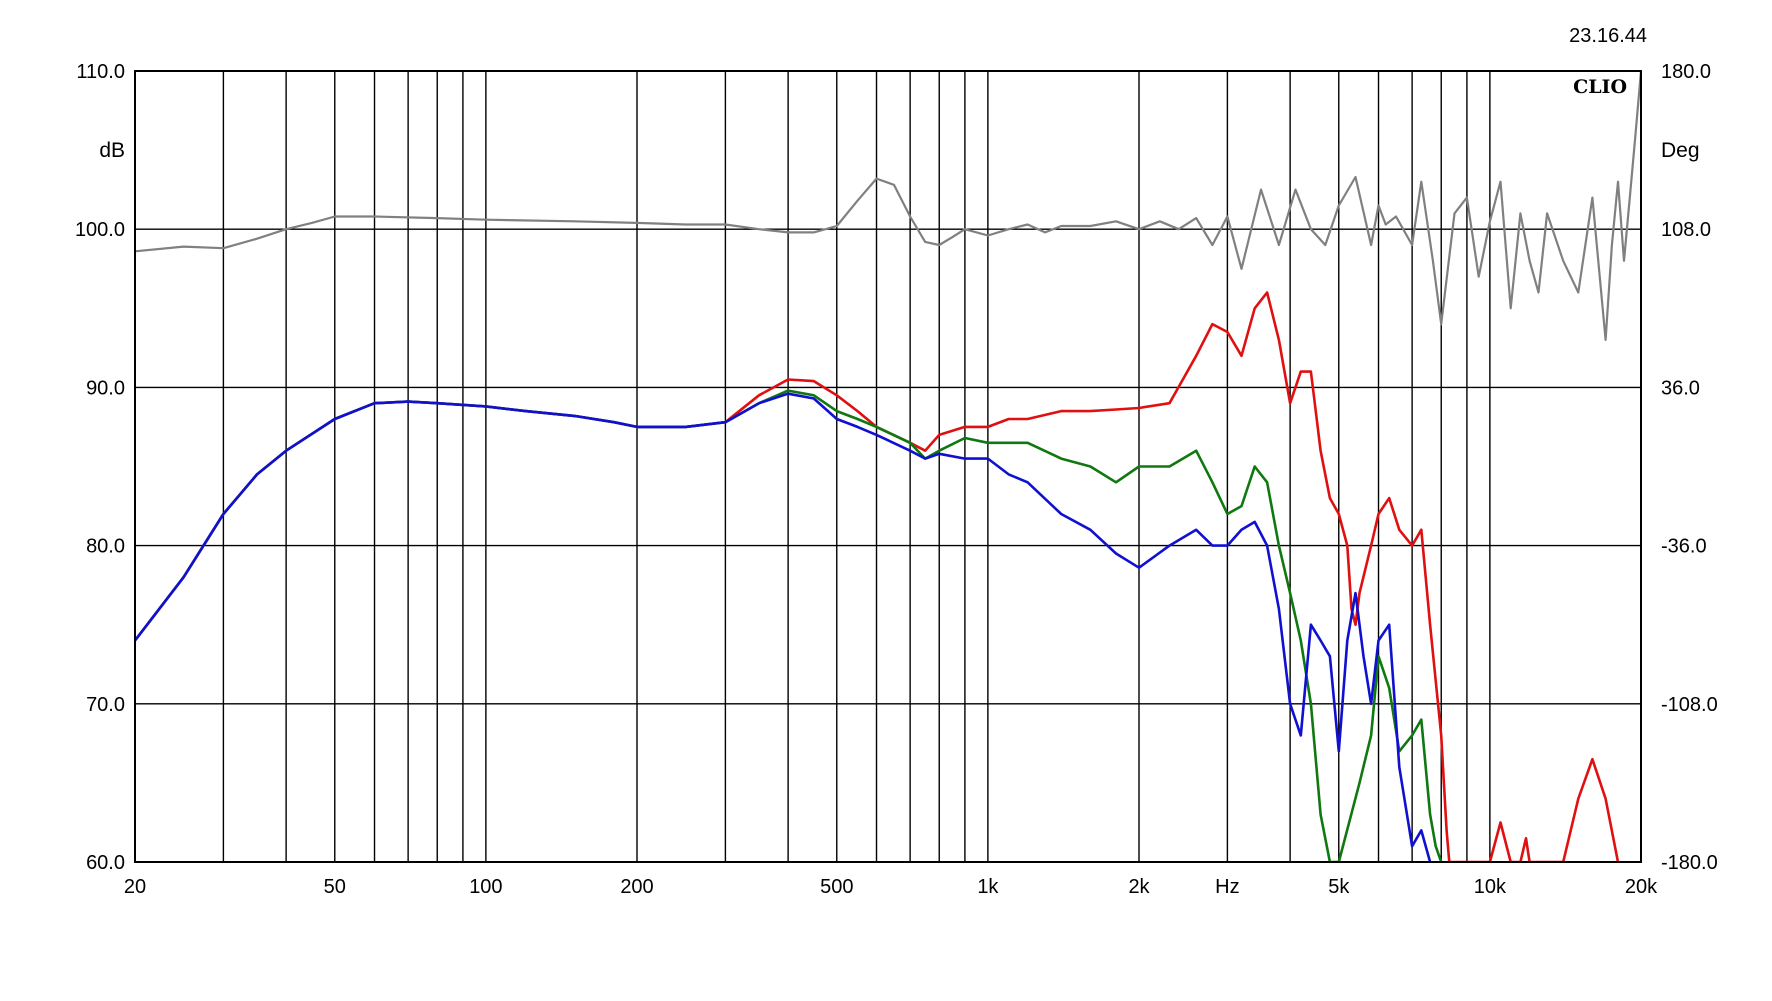  I want to click on y2-axis-label: Deg, so click(1680, 150).